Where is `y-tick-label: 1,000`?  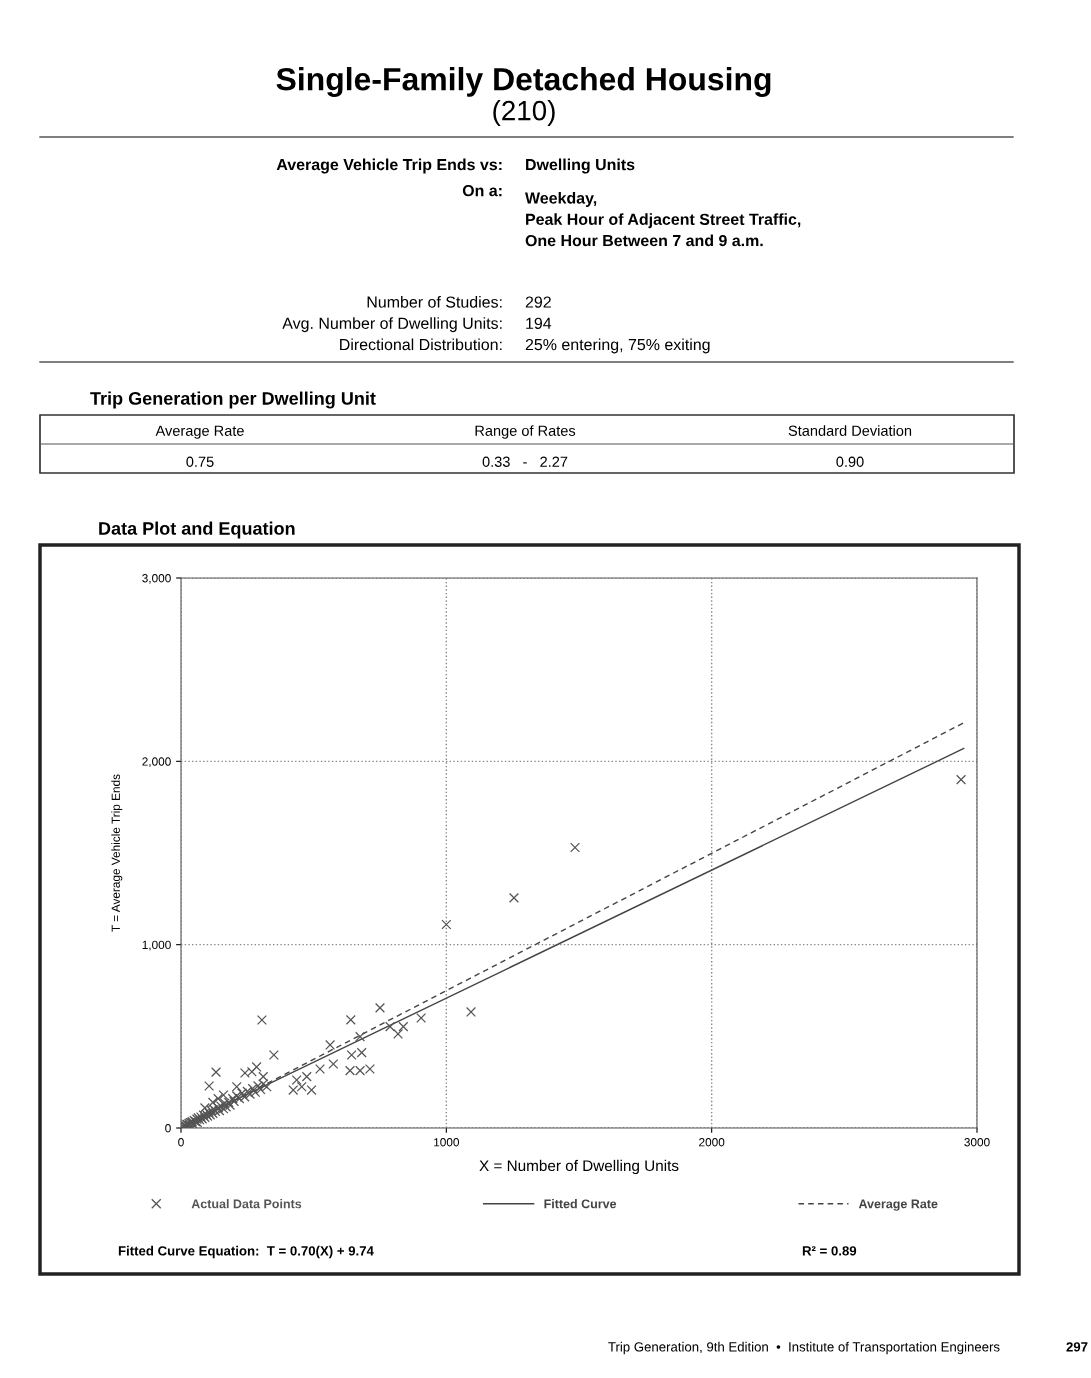
y-tick-label: 1,000 is located at coordinates (156, 945).